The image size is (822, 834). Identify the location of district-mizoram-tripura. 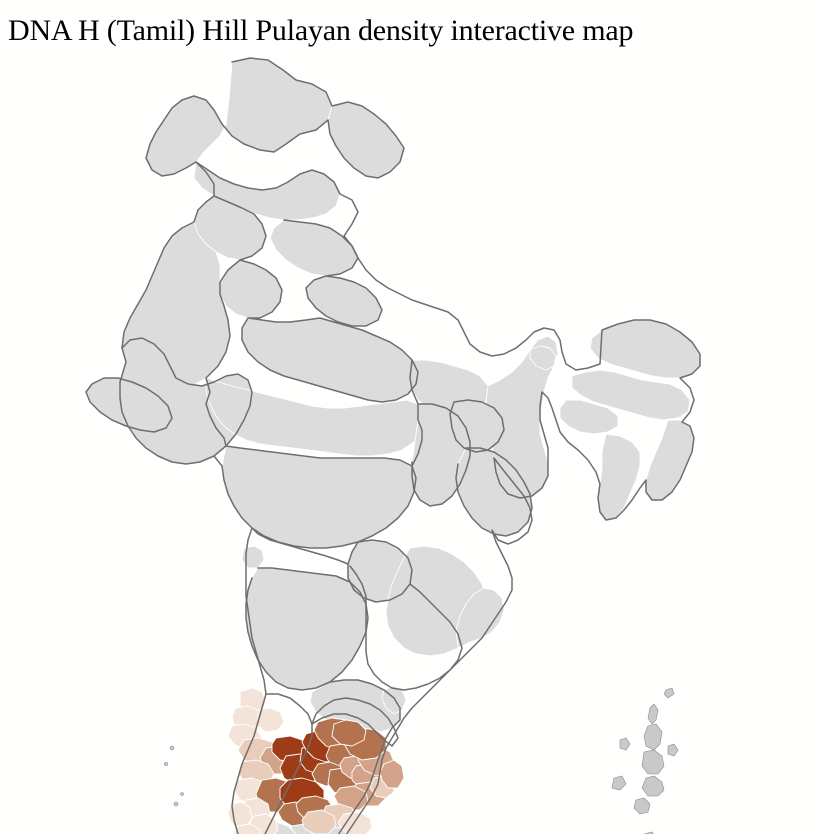
(619, 477).